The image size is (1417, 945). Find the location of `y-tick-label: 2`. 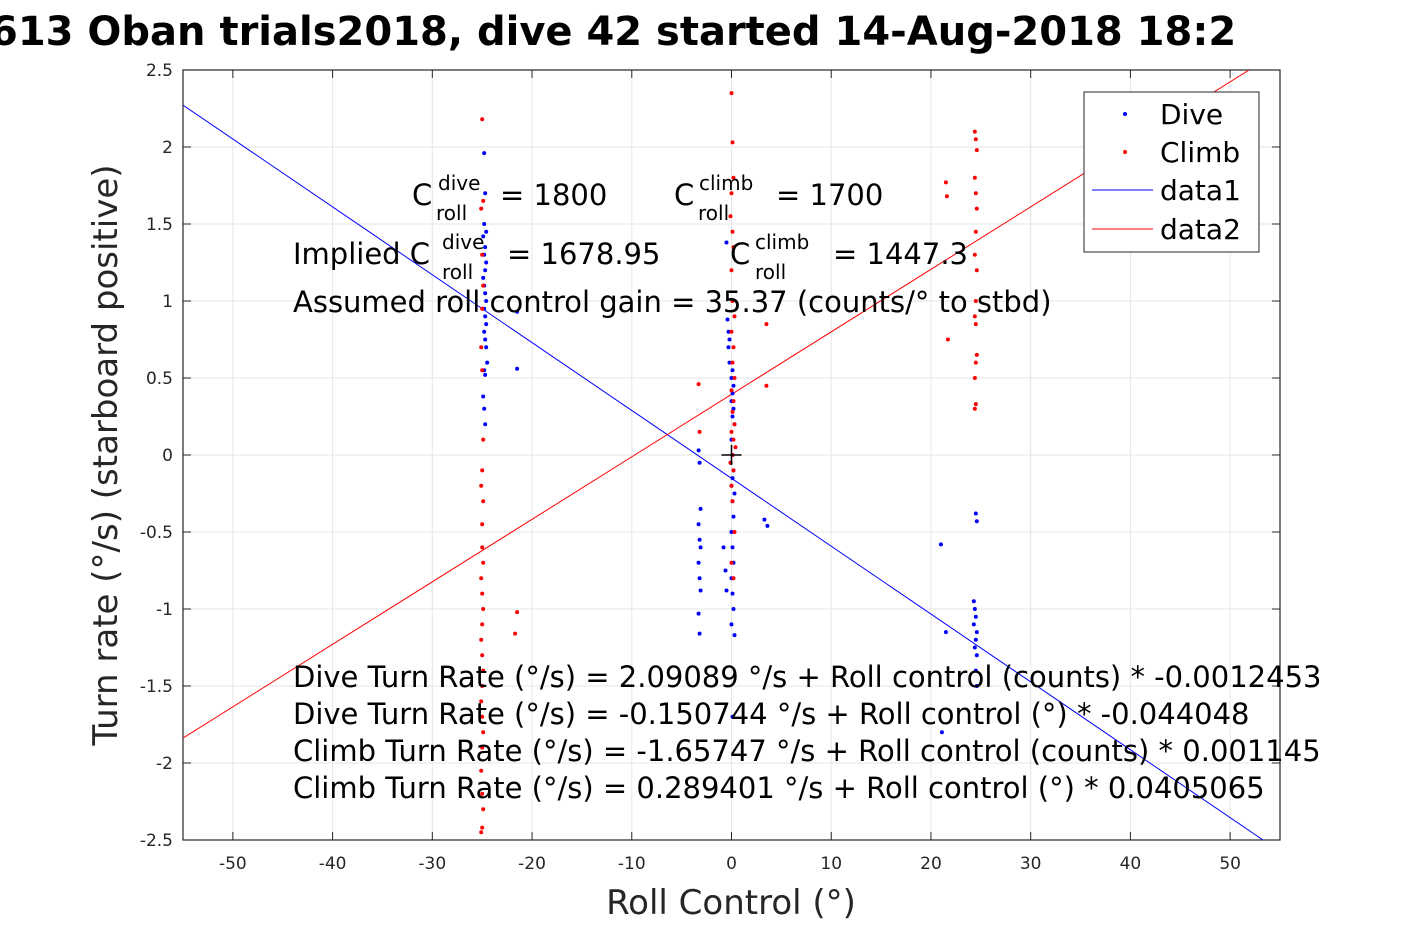

y-tick-label: 2 is located at coordinates (167, 148).